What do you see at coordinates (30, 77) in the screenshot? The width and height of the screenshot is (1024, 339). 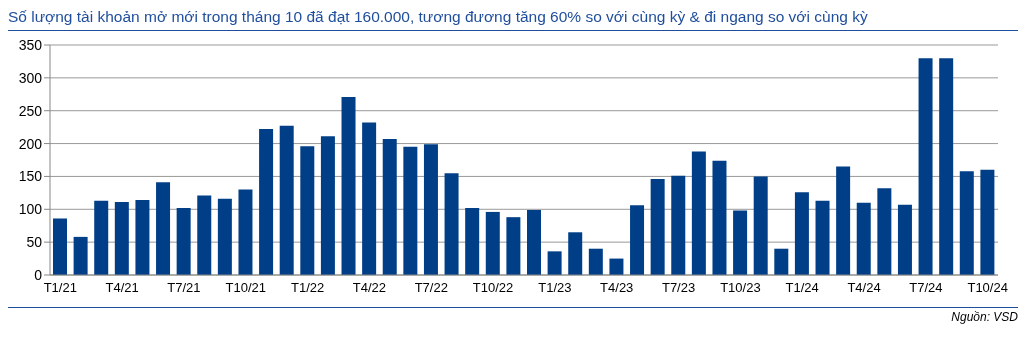 I see `y-tick-label: 300` at bounding box center [30, 77].